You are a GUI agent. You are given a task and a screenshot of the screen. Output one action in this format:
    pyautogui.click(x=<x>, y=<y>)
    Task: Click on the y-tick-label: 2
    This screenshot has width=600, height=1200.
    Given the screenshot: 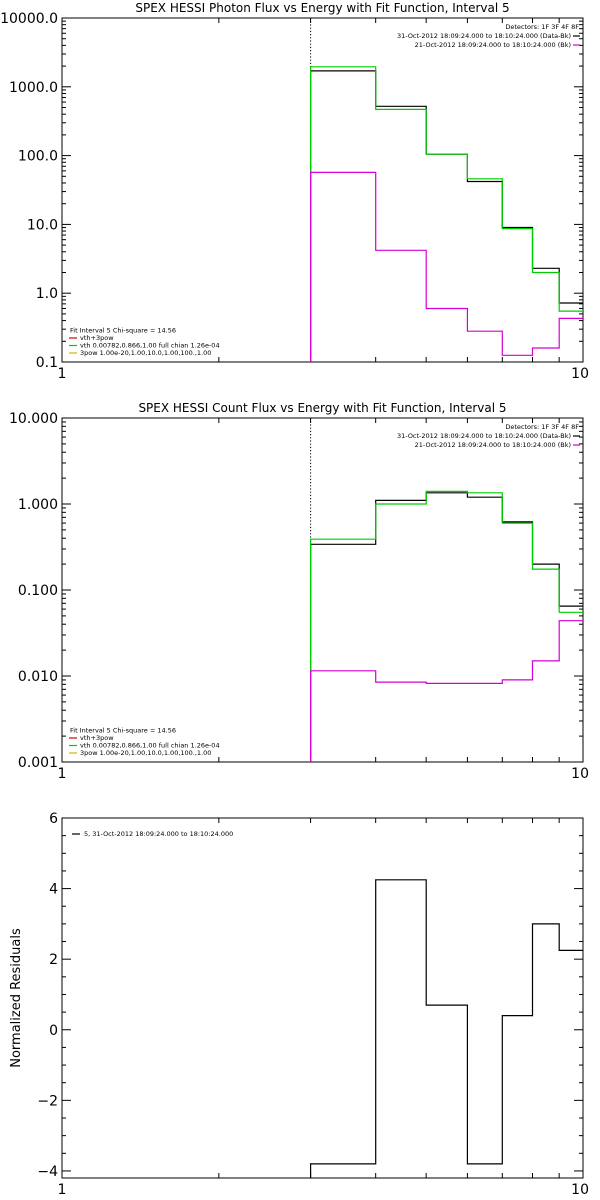 What is the action you would take?
    pyautogui.click(x=53, y=960)
    